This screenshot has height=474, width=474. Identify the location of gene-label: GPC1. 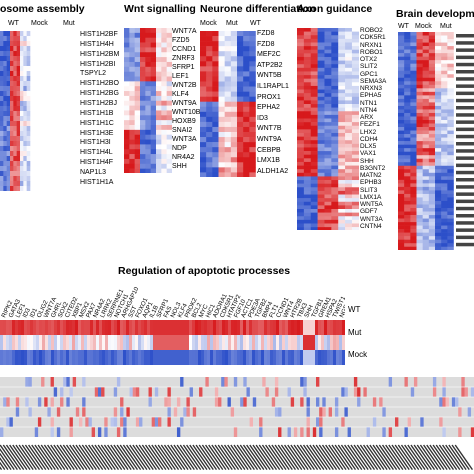
(369, 74).